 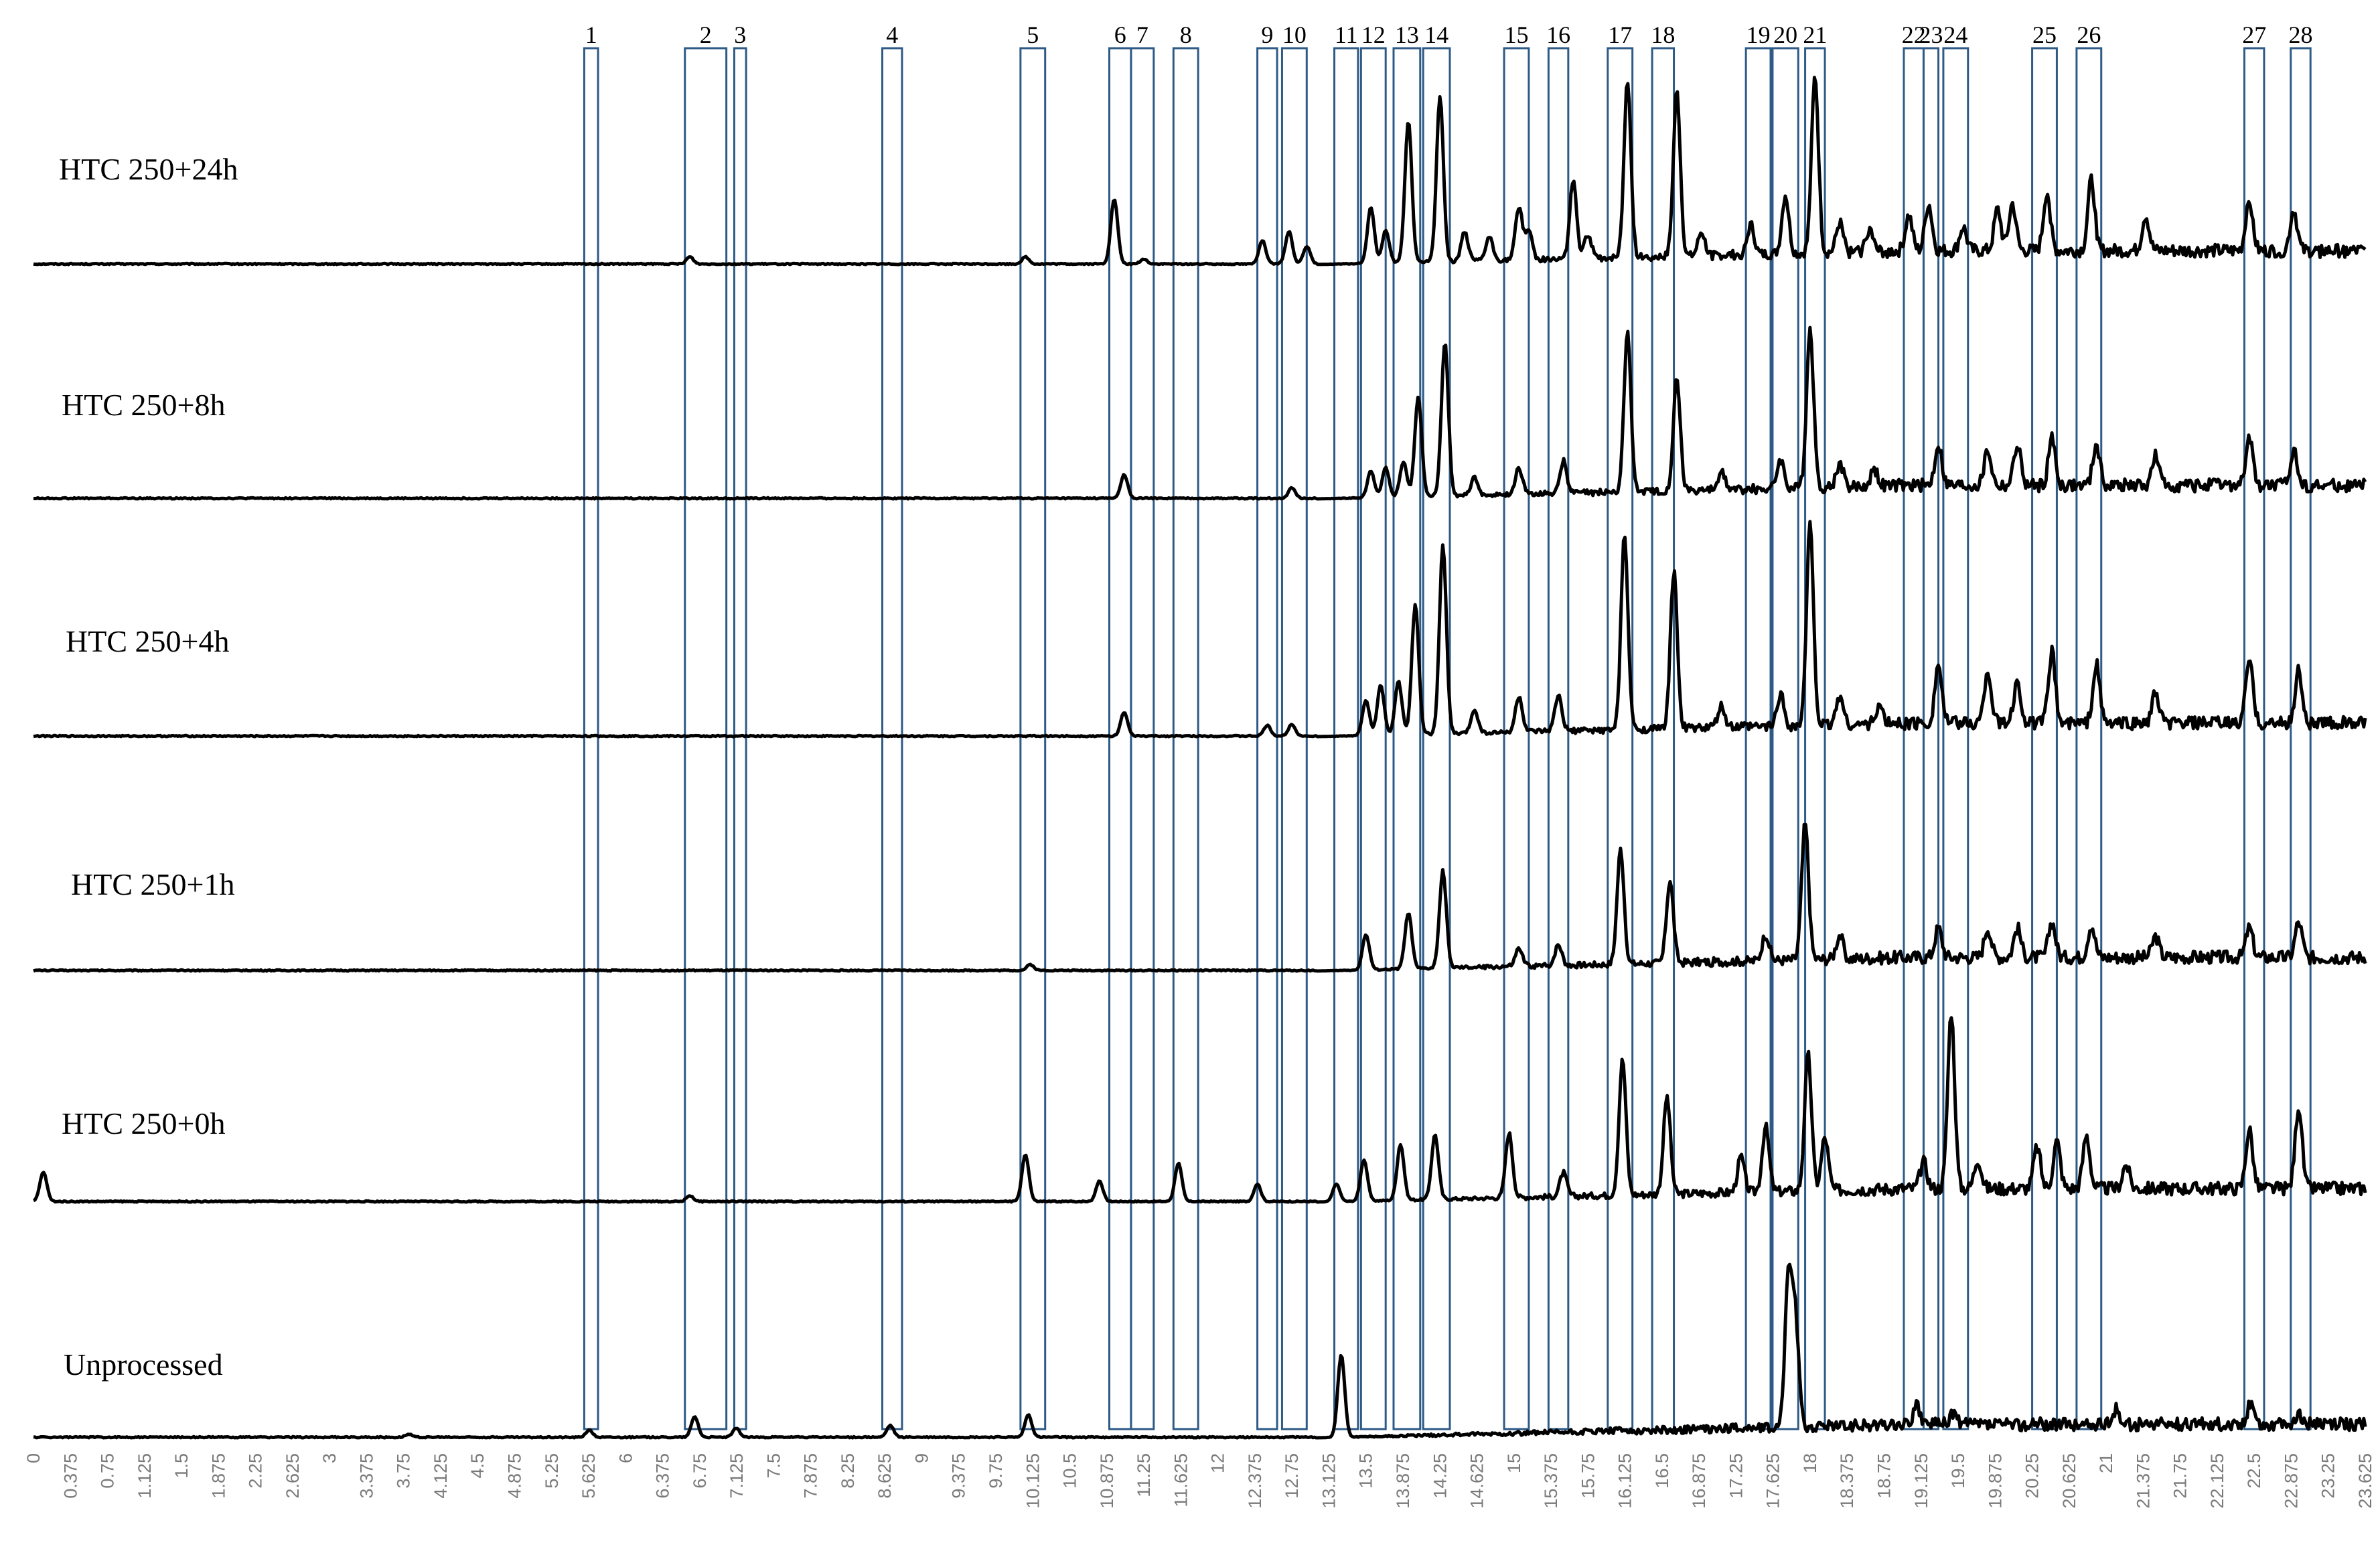 I want to click on x-tick-label: 7.125, so click(x=737, y=1476).